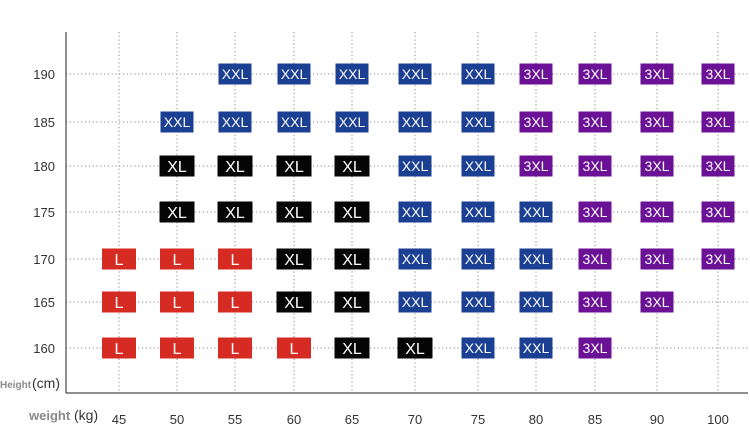 The image size is (750, 441). I want to click on size-cell-180-55: XL, so click(235, 166).